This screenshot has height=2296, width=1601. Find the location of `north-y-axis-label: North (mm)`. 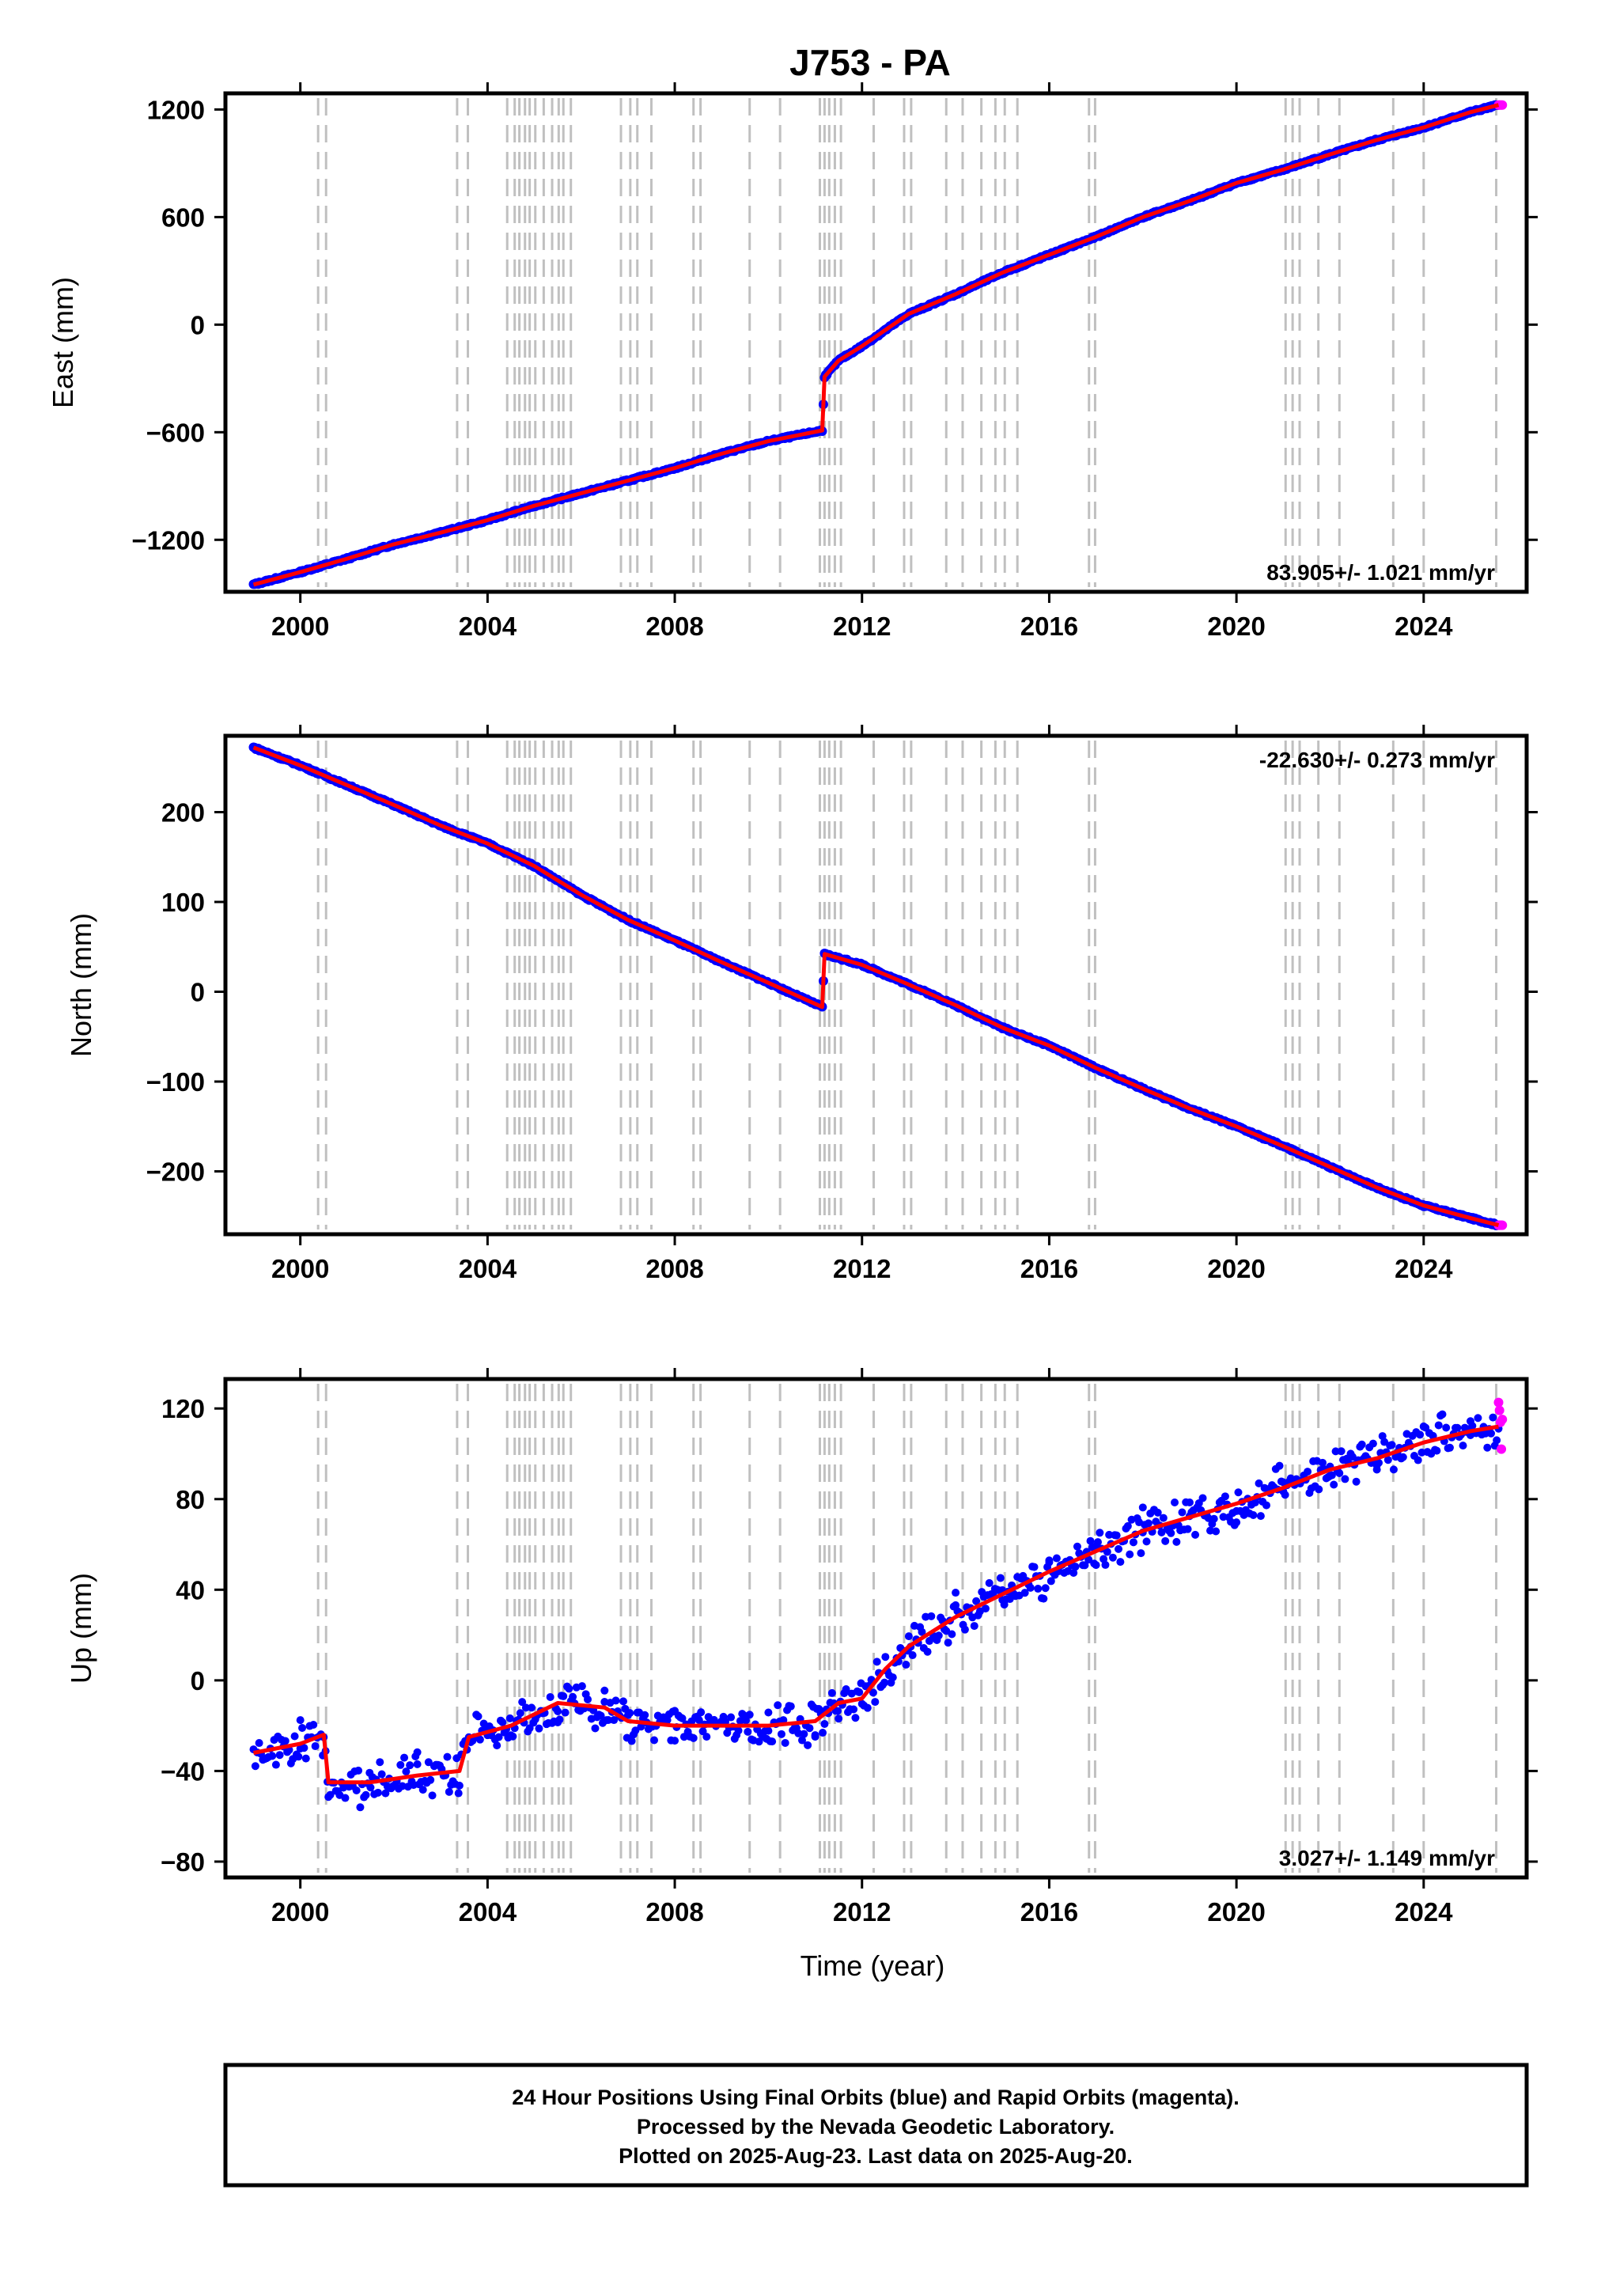

north-y-axis-label: North (mm) is located at coordinates (81, 985).